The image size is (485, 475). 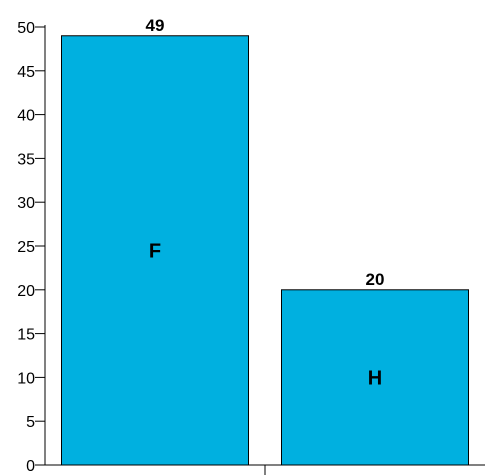 What do you see at coordinates (265, 469) in the screenshot?
I see `x-axis` at bounding box center [265, 469].